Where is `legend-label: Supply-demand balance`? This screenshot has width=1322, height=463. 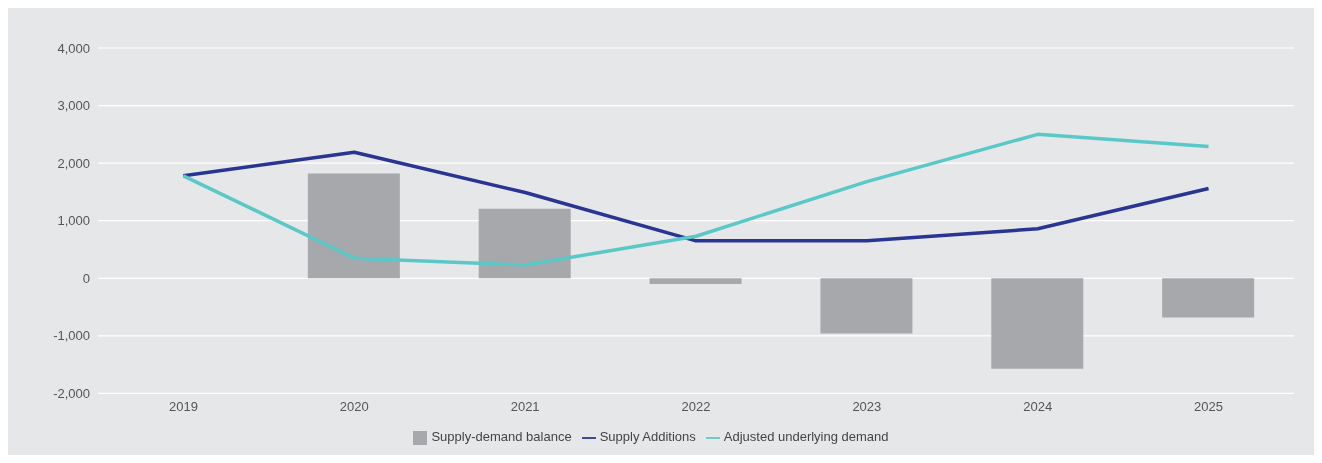
legend-label: Supply-demand balance is located at coordinates (501, 437).